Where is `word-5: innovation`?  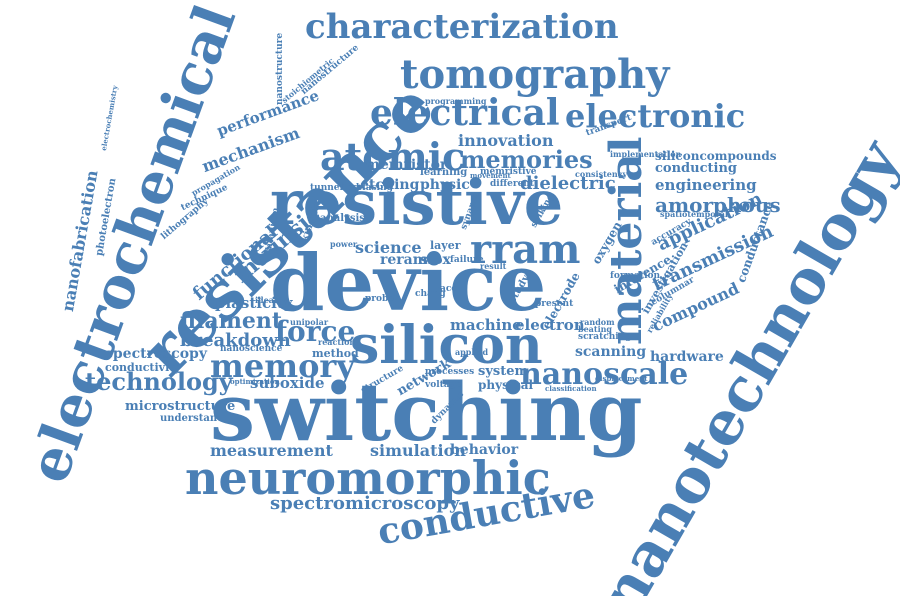
word-5: innovation is located at coordinates (506, 140).